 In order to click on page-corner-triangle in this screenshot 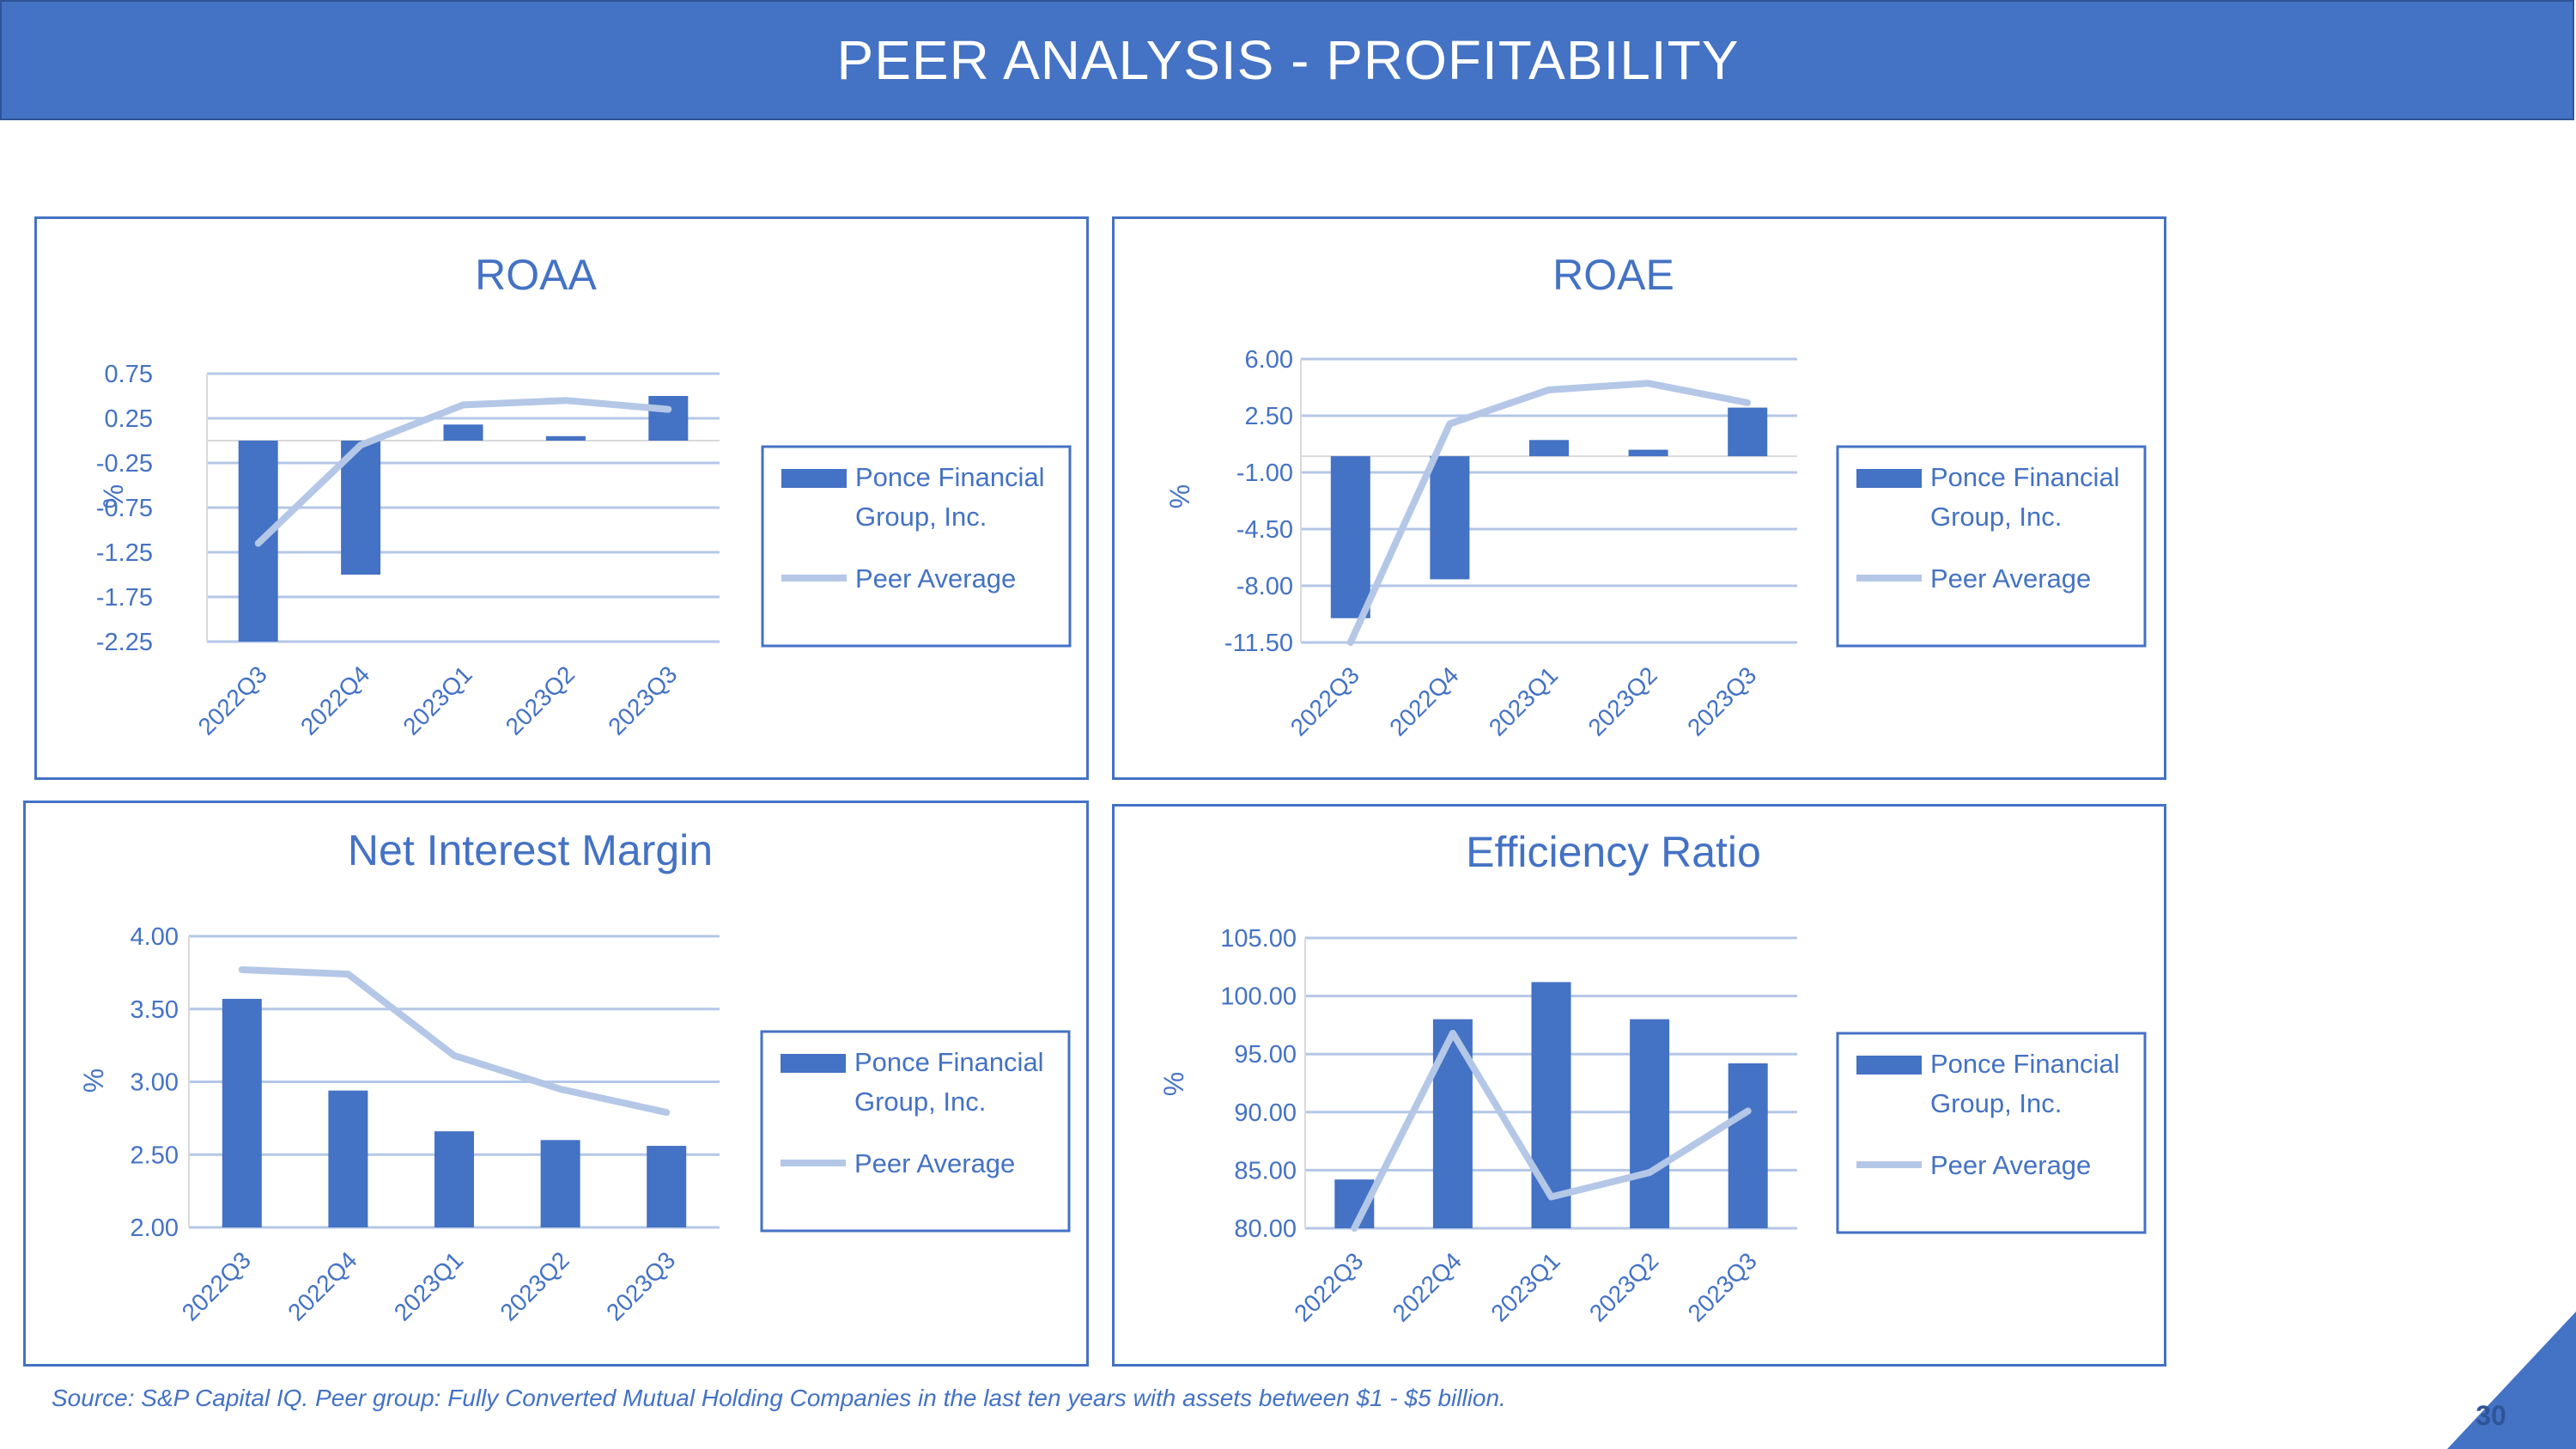, I will do `click(2511, 1380)`.